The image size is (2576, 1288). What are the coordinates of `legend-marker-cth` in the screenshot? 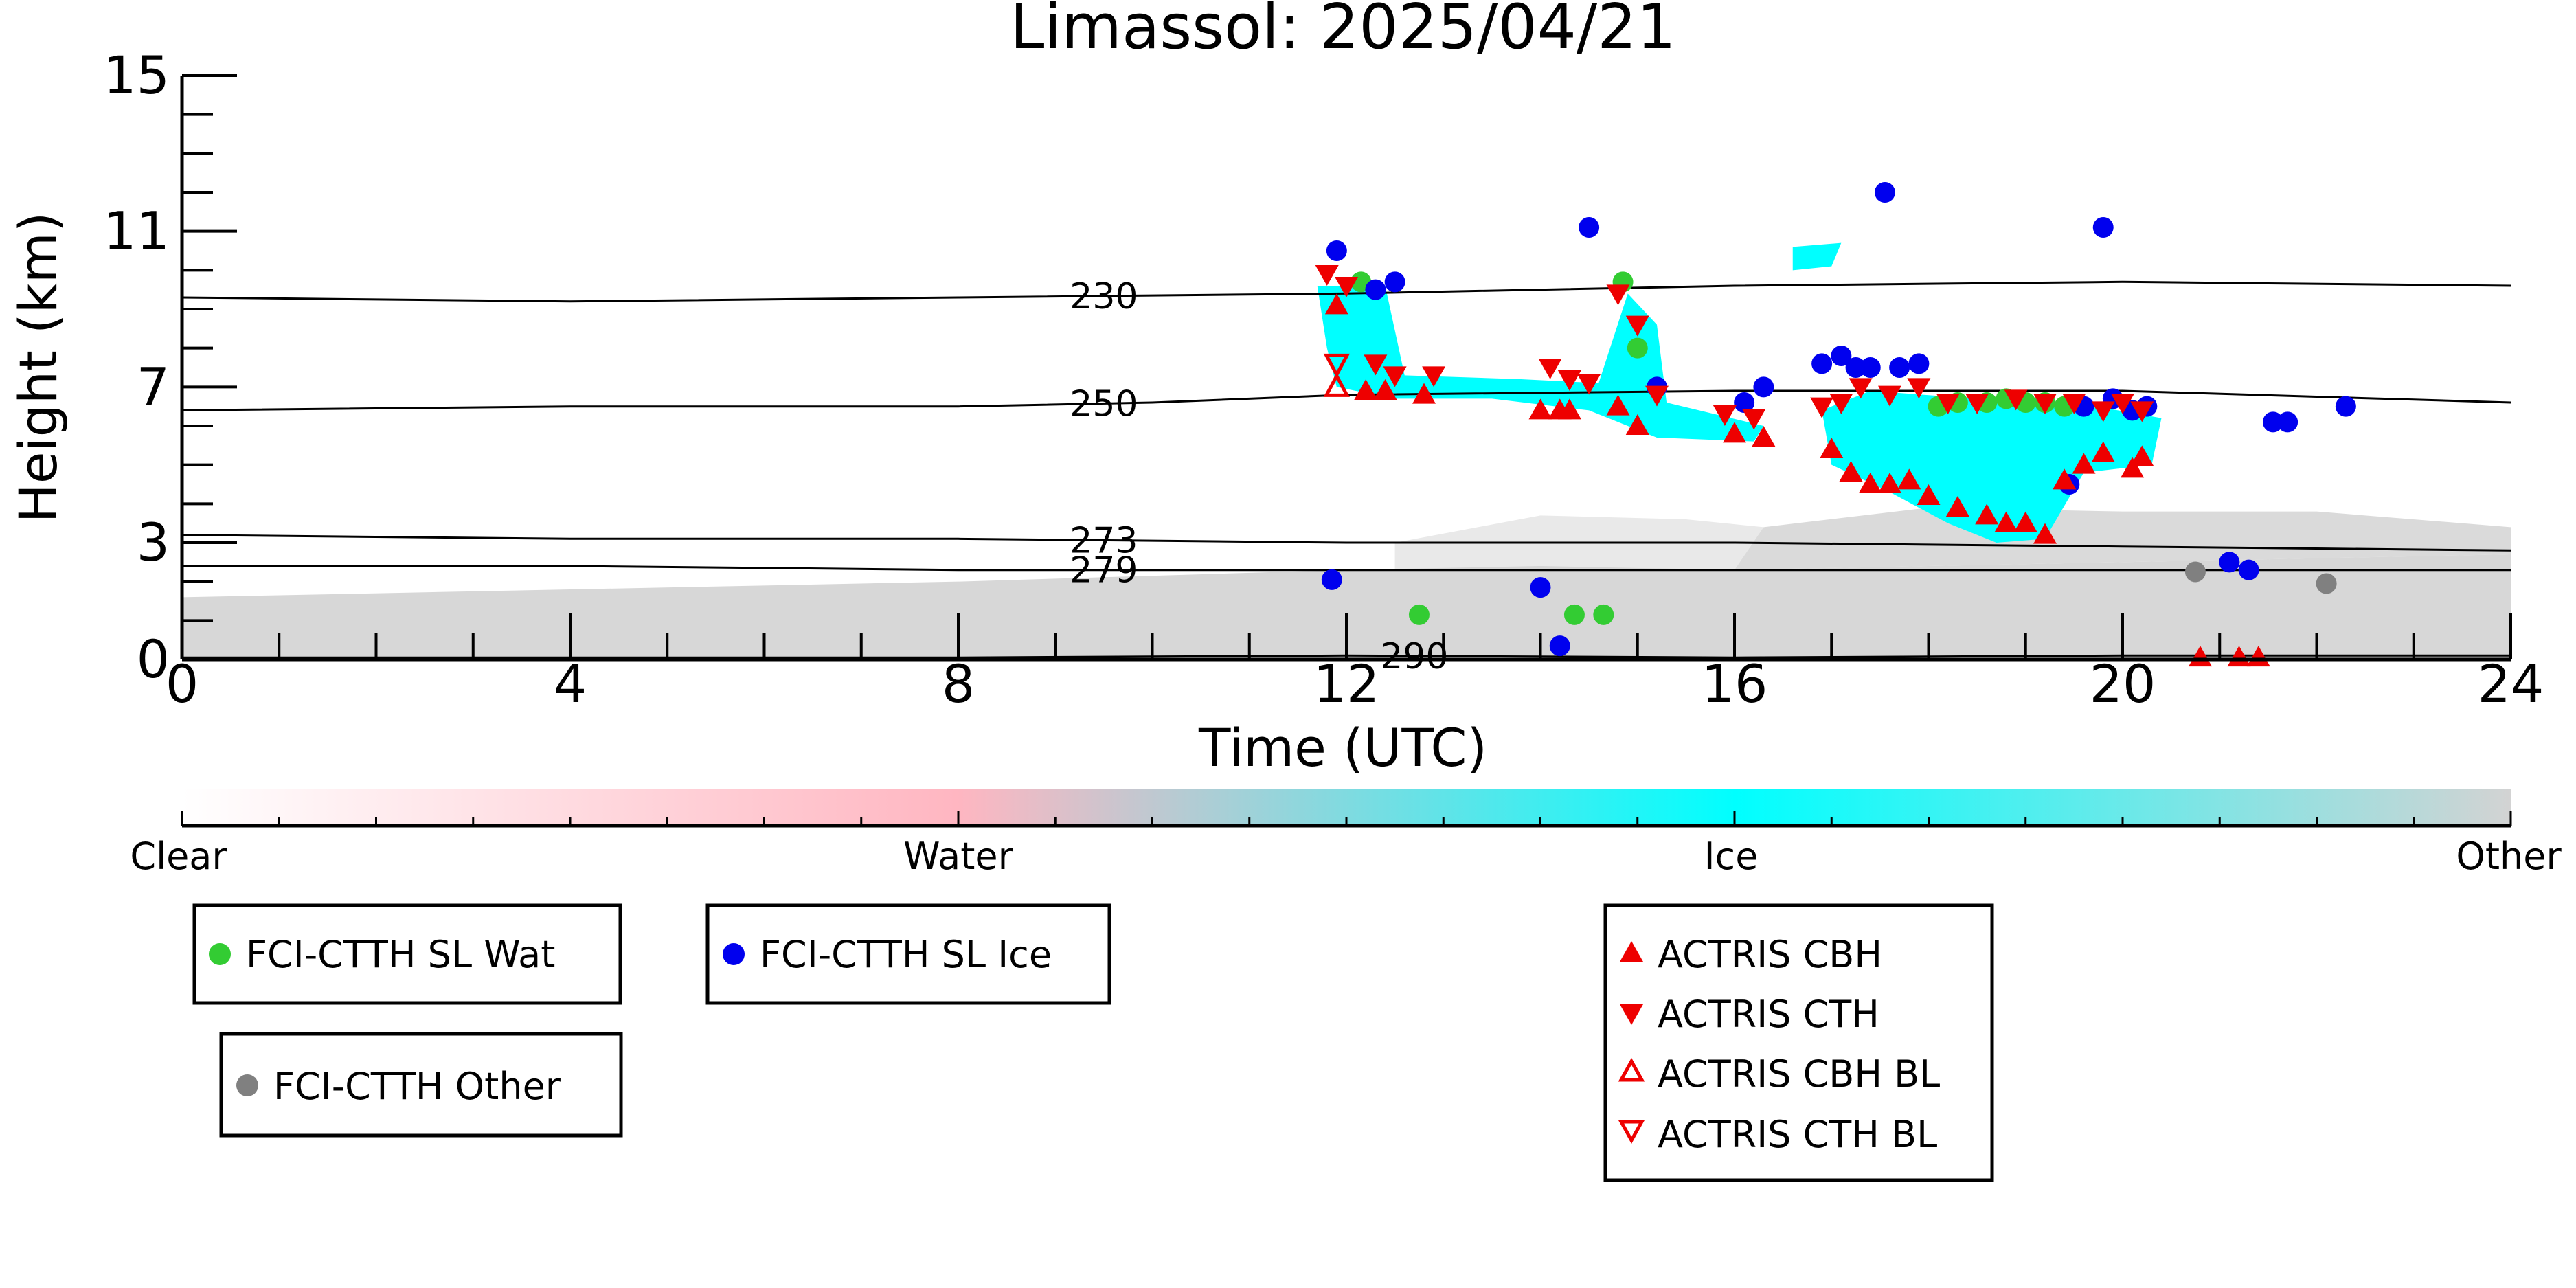 It's located at (1631, 1014).